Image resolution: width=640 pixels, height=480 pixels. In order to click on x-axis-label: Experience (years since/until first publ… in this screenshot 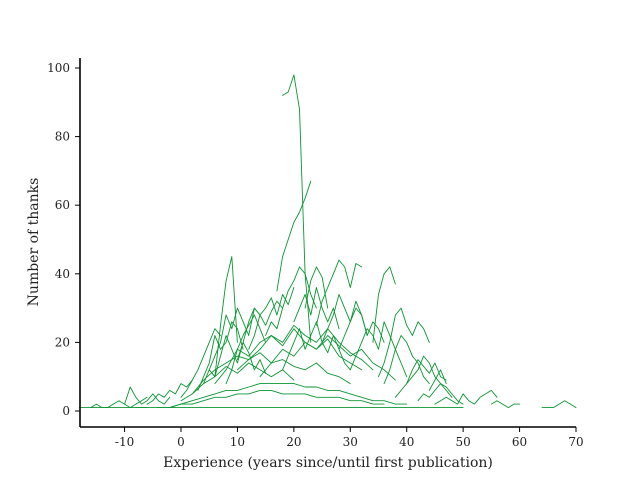, I will do `click(328, 463)`.